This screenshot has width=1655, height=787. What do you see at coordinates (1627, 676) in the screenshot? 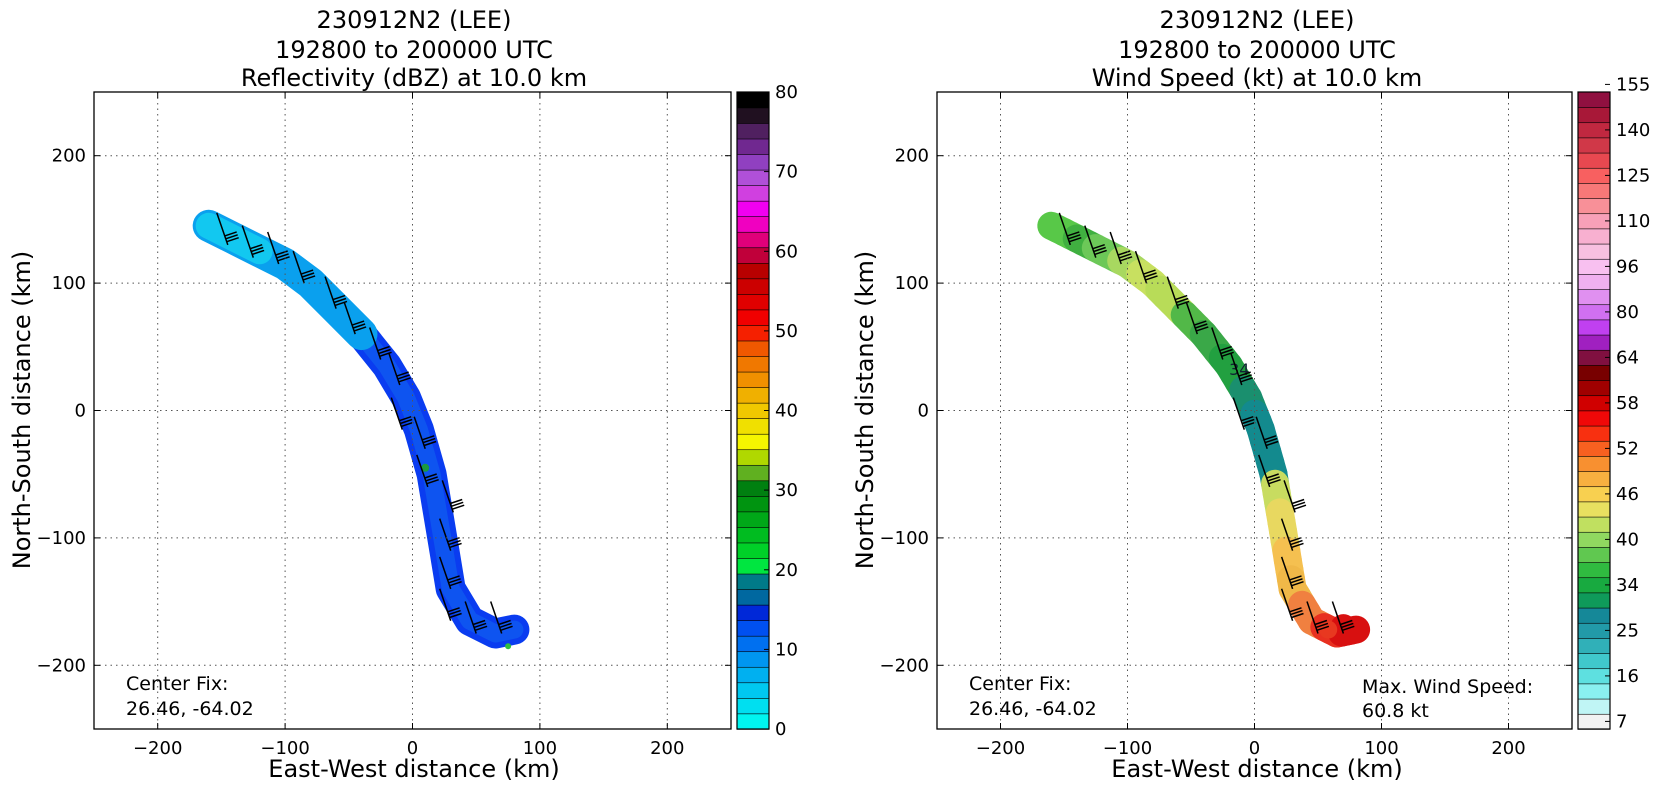
I see `wind-colorbar-tick-label: 16` at bounding box center [1627, 676].